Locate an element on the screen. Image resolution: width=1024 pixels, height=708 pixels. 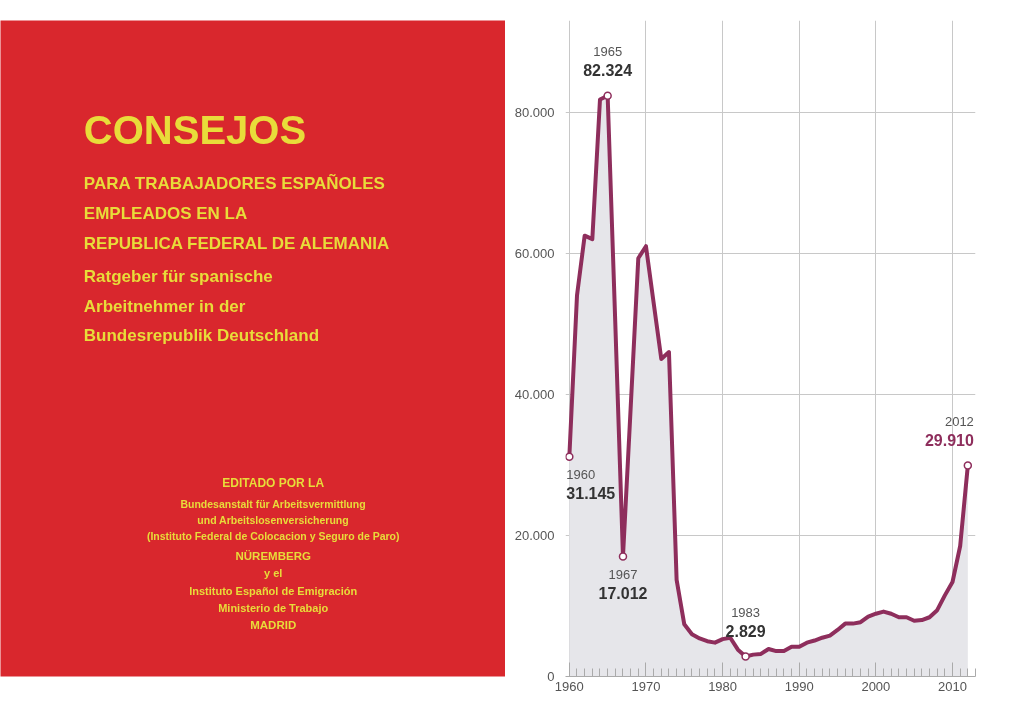
y-tick-label: 40.000 is located at coordinates (534, 394).